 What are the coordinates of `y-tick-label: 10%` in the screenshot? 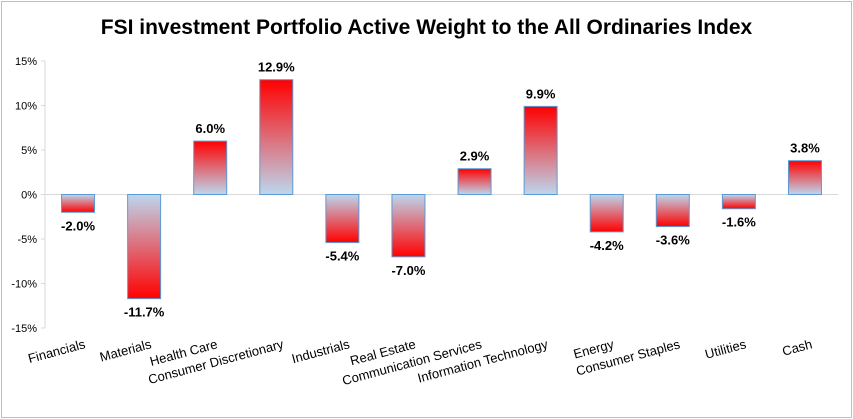 It's located at (26, 107).